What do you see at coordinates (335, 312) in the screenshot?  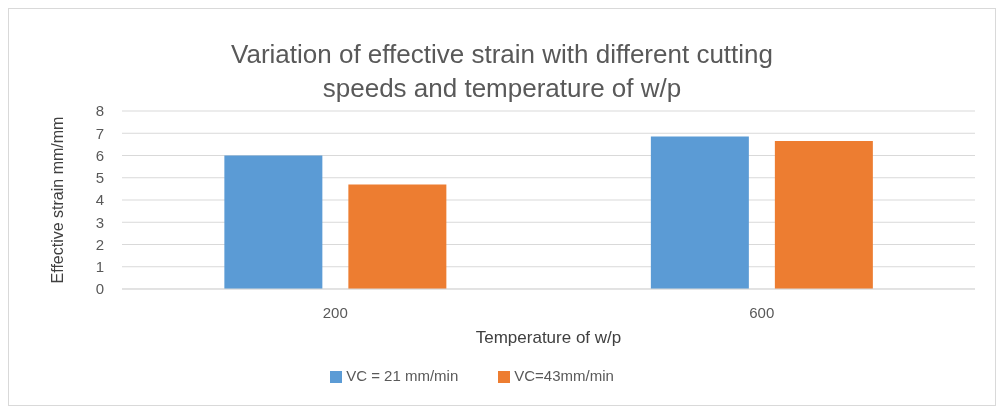 I see `x-tick-label: 200` at bounding box center [335, 312].